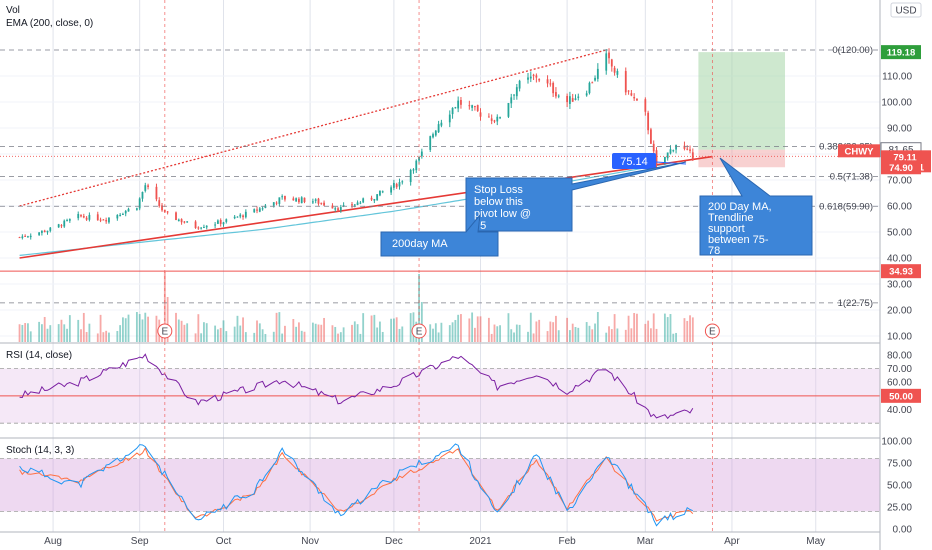  I want to click on fib-level-label: 0.618(59.90), so click(846, 206).